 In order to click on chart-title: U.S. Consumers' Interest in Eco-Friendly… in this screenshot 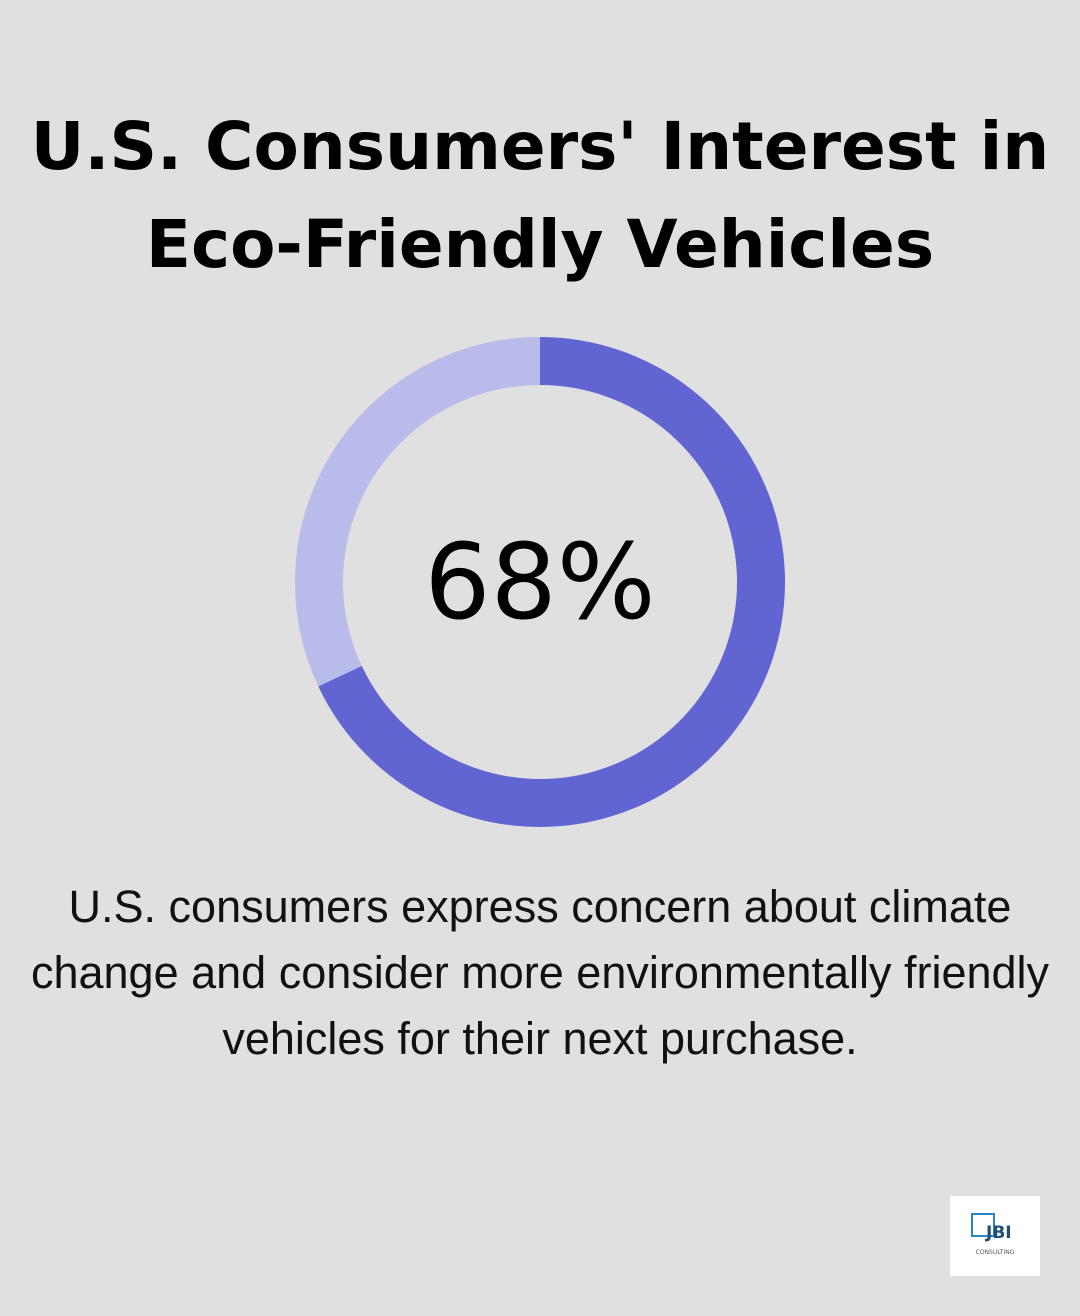, I will do `click(540, 195)`.